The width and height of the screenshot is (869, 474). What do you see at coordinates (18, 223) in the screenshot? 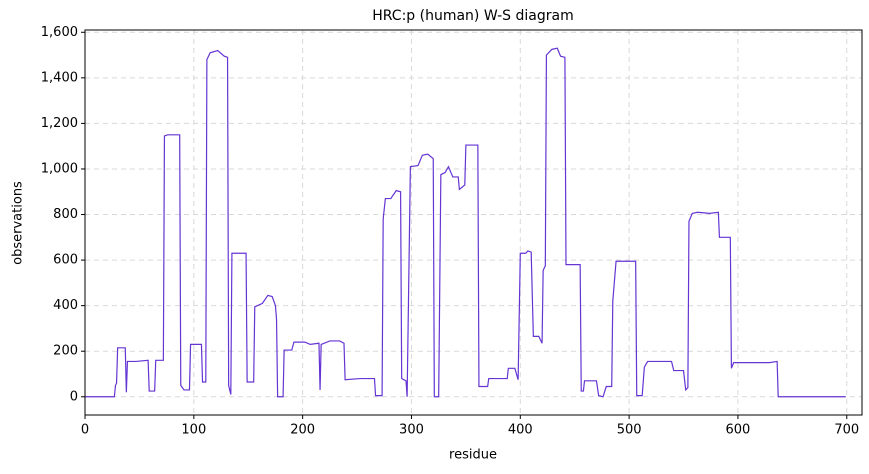
I see `y-axis-label: observations` at bounding box center [18, 223].